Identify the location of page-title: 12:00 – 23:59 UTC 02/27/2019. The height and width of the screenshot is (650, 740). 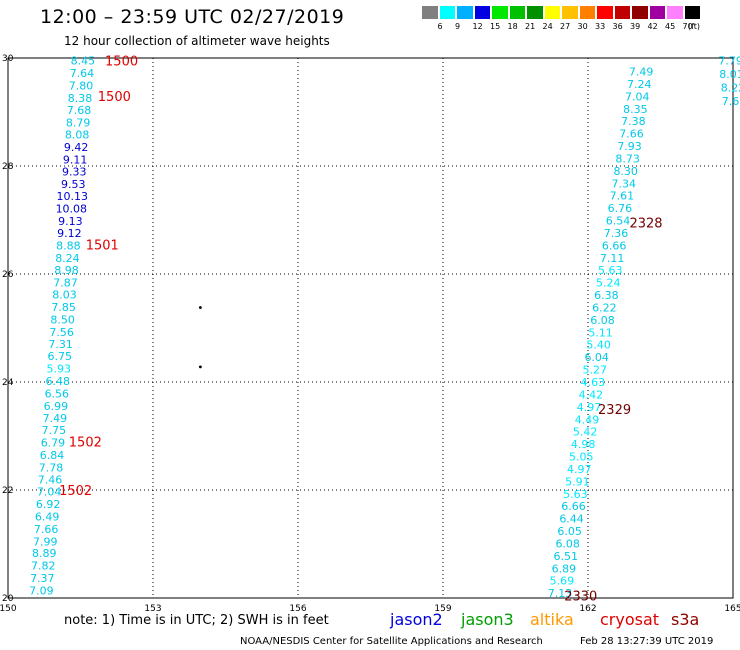
(192, 17).